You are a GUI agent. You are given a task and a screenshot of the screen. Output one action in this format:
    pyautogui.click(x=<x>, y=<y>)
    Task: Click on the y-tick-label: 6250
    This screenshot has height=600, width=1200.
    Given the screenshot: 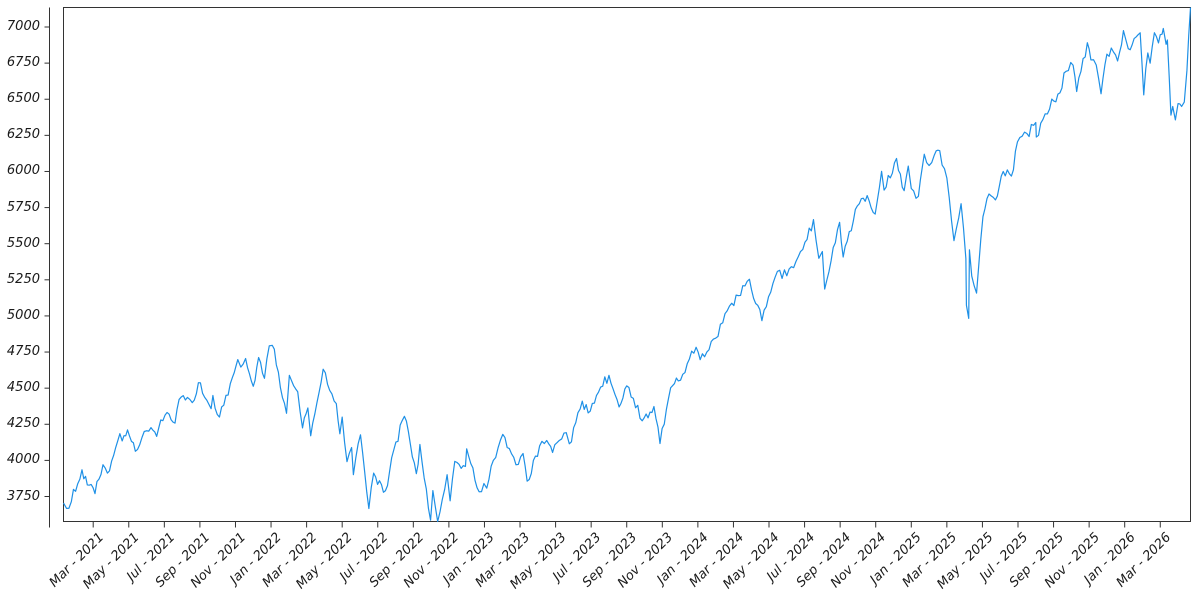 What is the action you would take?
    pyautogui.click(x=23, y=135)
    